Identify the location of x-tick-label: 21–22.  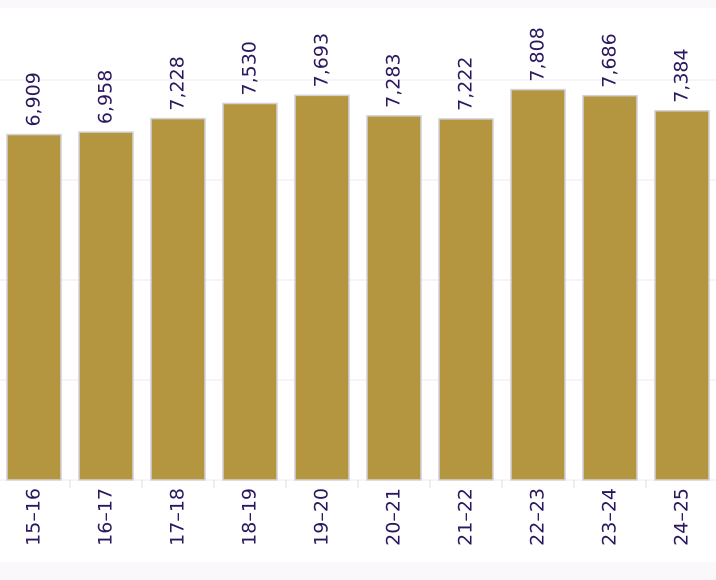
(466, 517).